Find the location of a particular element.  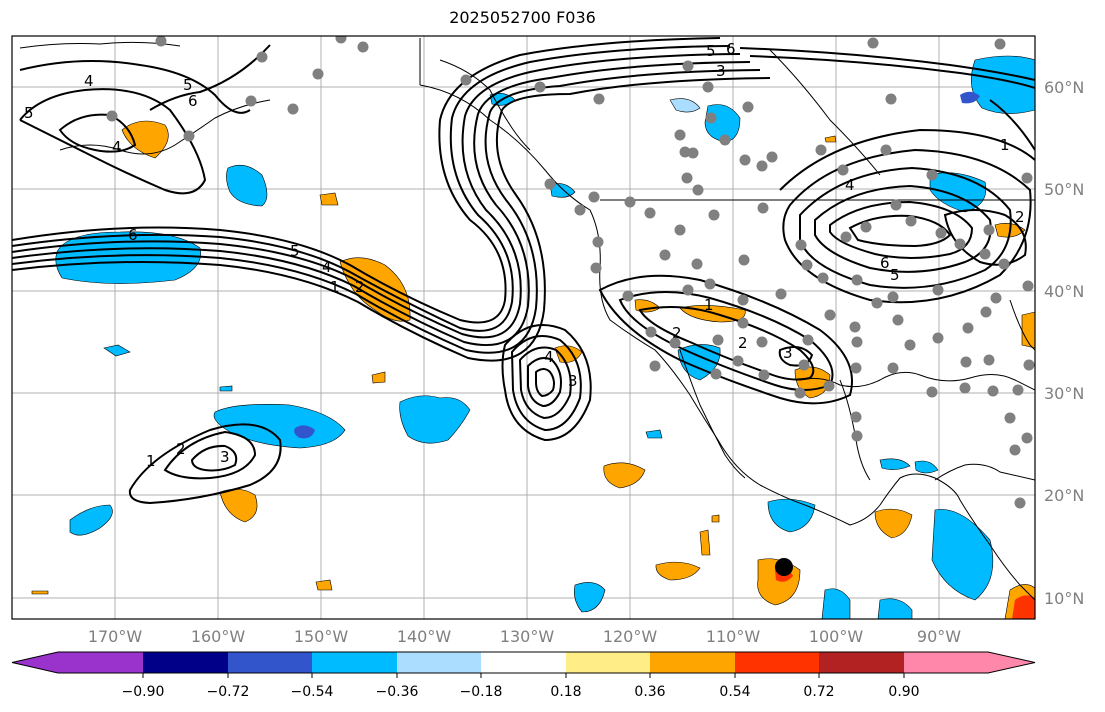

colorbar-extend-high is located at coordinates (1011, 662).